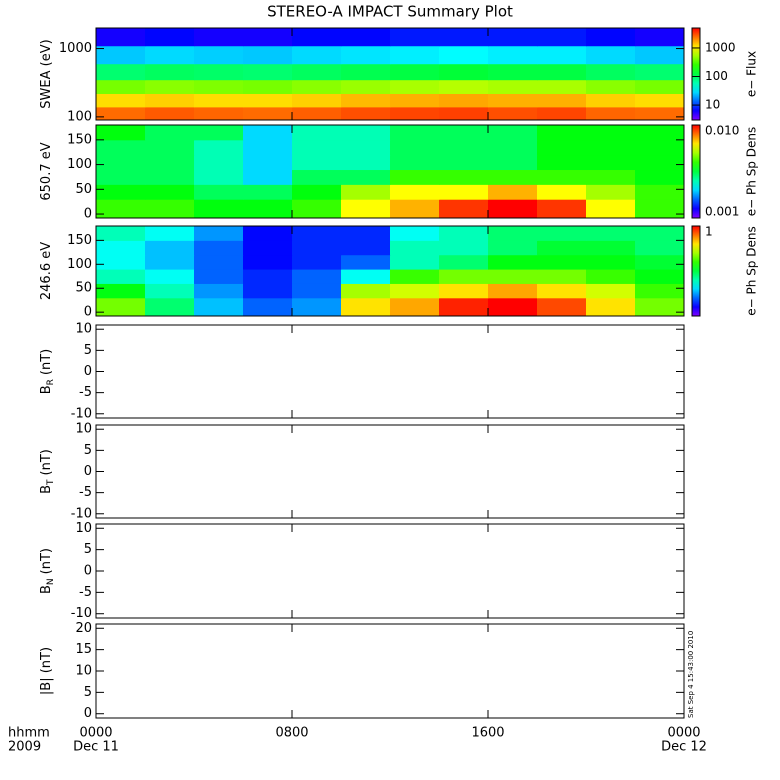  What do you see at coordinates (81, 613) in the screenshot?
I see `y-tick-label: -10` at bounding box center [81, 613].